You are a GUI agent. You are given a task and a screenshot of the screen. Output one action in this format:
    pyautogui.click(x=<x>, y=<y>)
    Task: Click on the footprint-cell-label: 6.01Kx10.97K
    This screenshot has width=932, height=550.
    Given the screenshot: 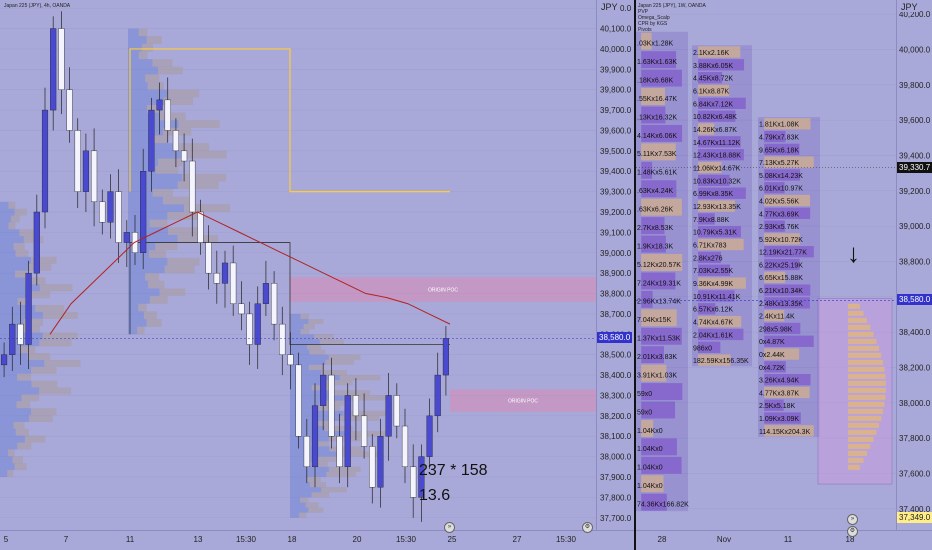 What is the action you would take?
    pyautogui.click(x=781, y=189)
    